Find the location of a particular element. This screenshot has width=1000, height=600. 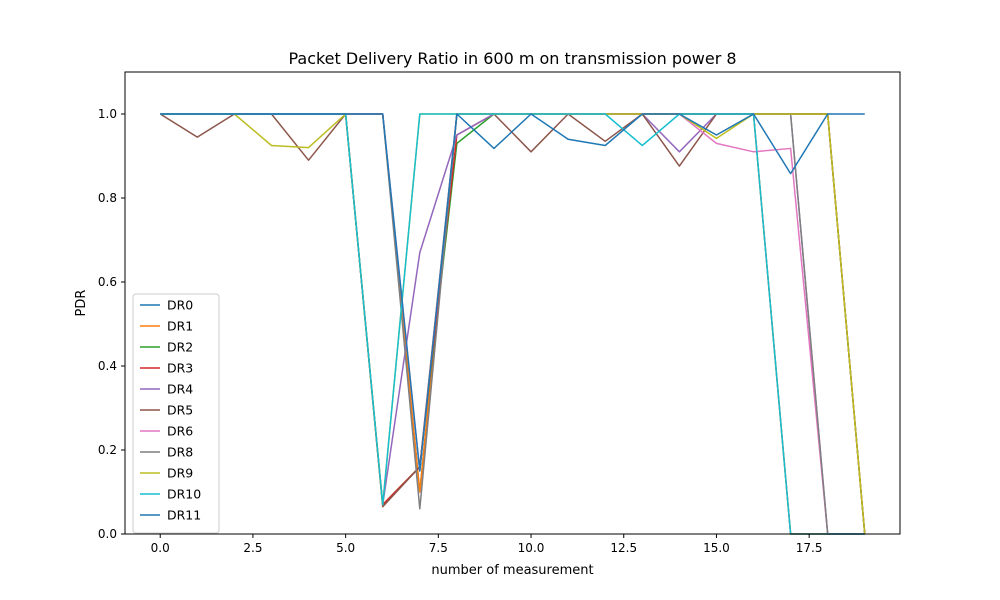

x-tick-label: 10.0 is located at coordinates (531, 548).